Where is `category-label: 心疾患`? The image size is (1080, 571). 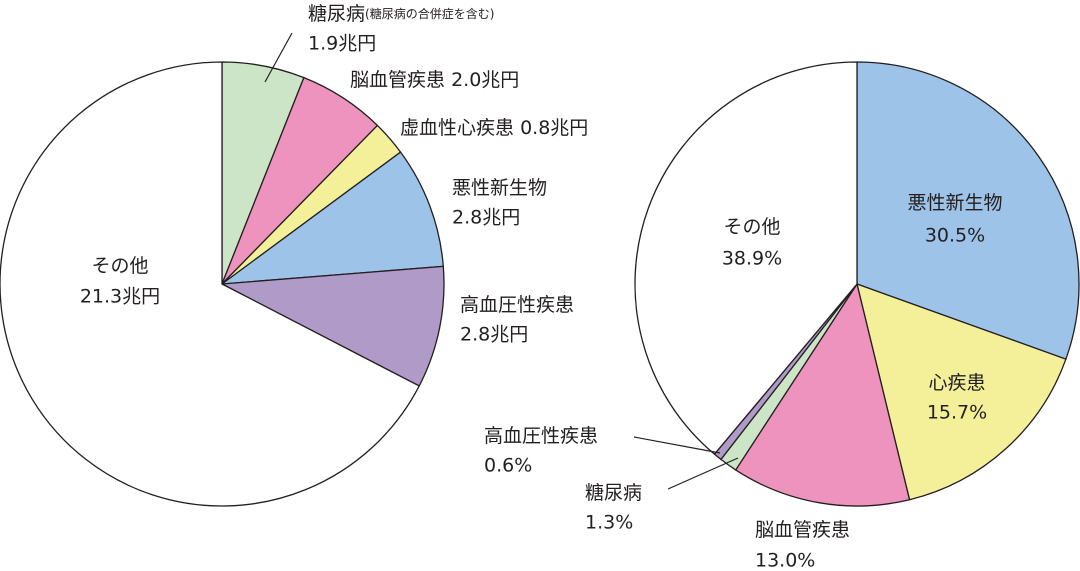
category-label: 心疾患 is located at coordinates (956, 383).